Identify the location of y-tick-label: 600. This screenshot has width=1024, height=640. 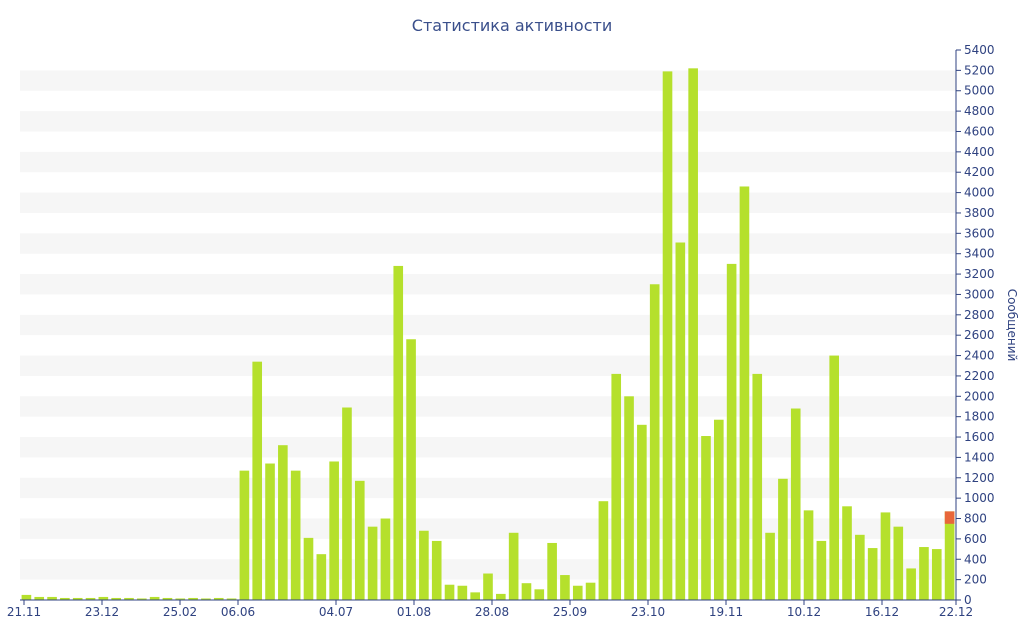
(975, 539).